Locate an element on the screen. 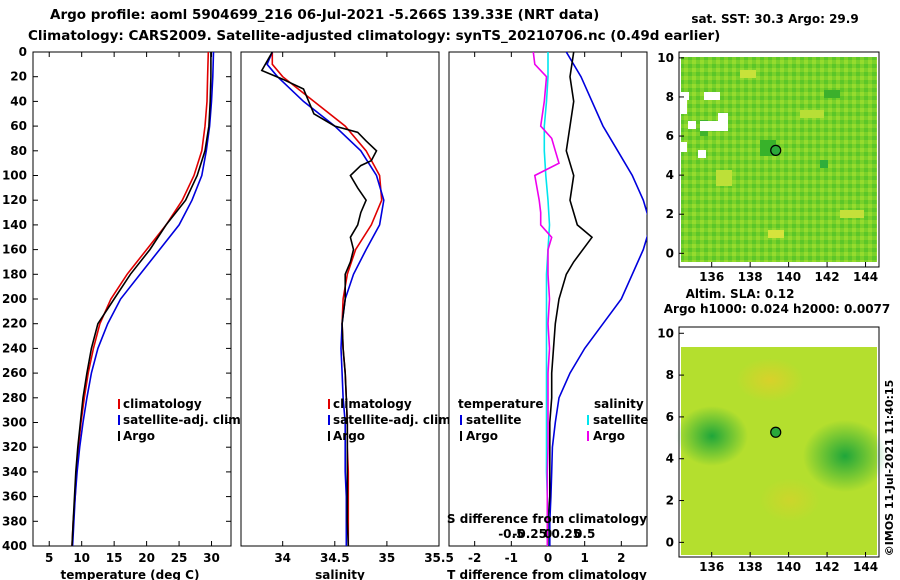 Image resolution: width=900 pixels, height=580 pixels. map-x-tick-label: 138 is located at coordinates (750, 277).